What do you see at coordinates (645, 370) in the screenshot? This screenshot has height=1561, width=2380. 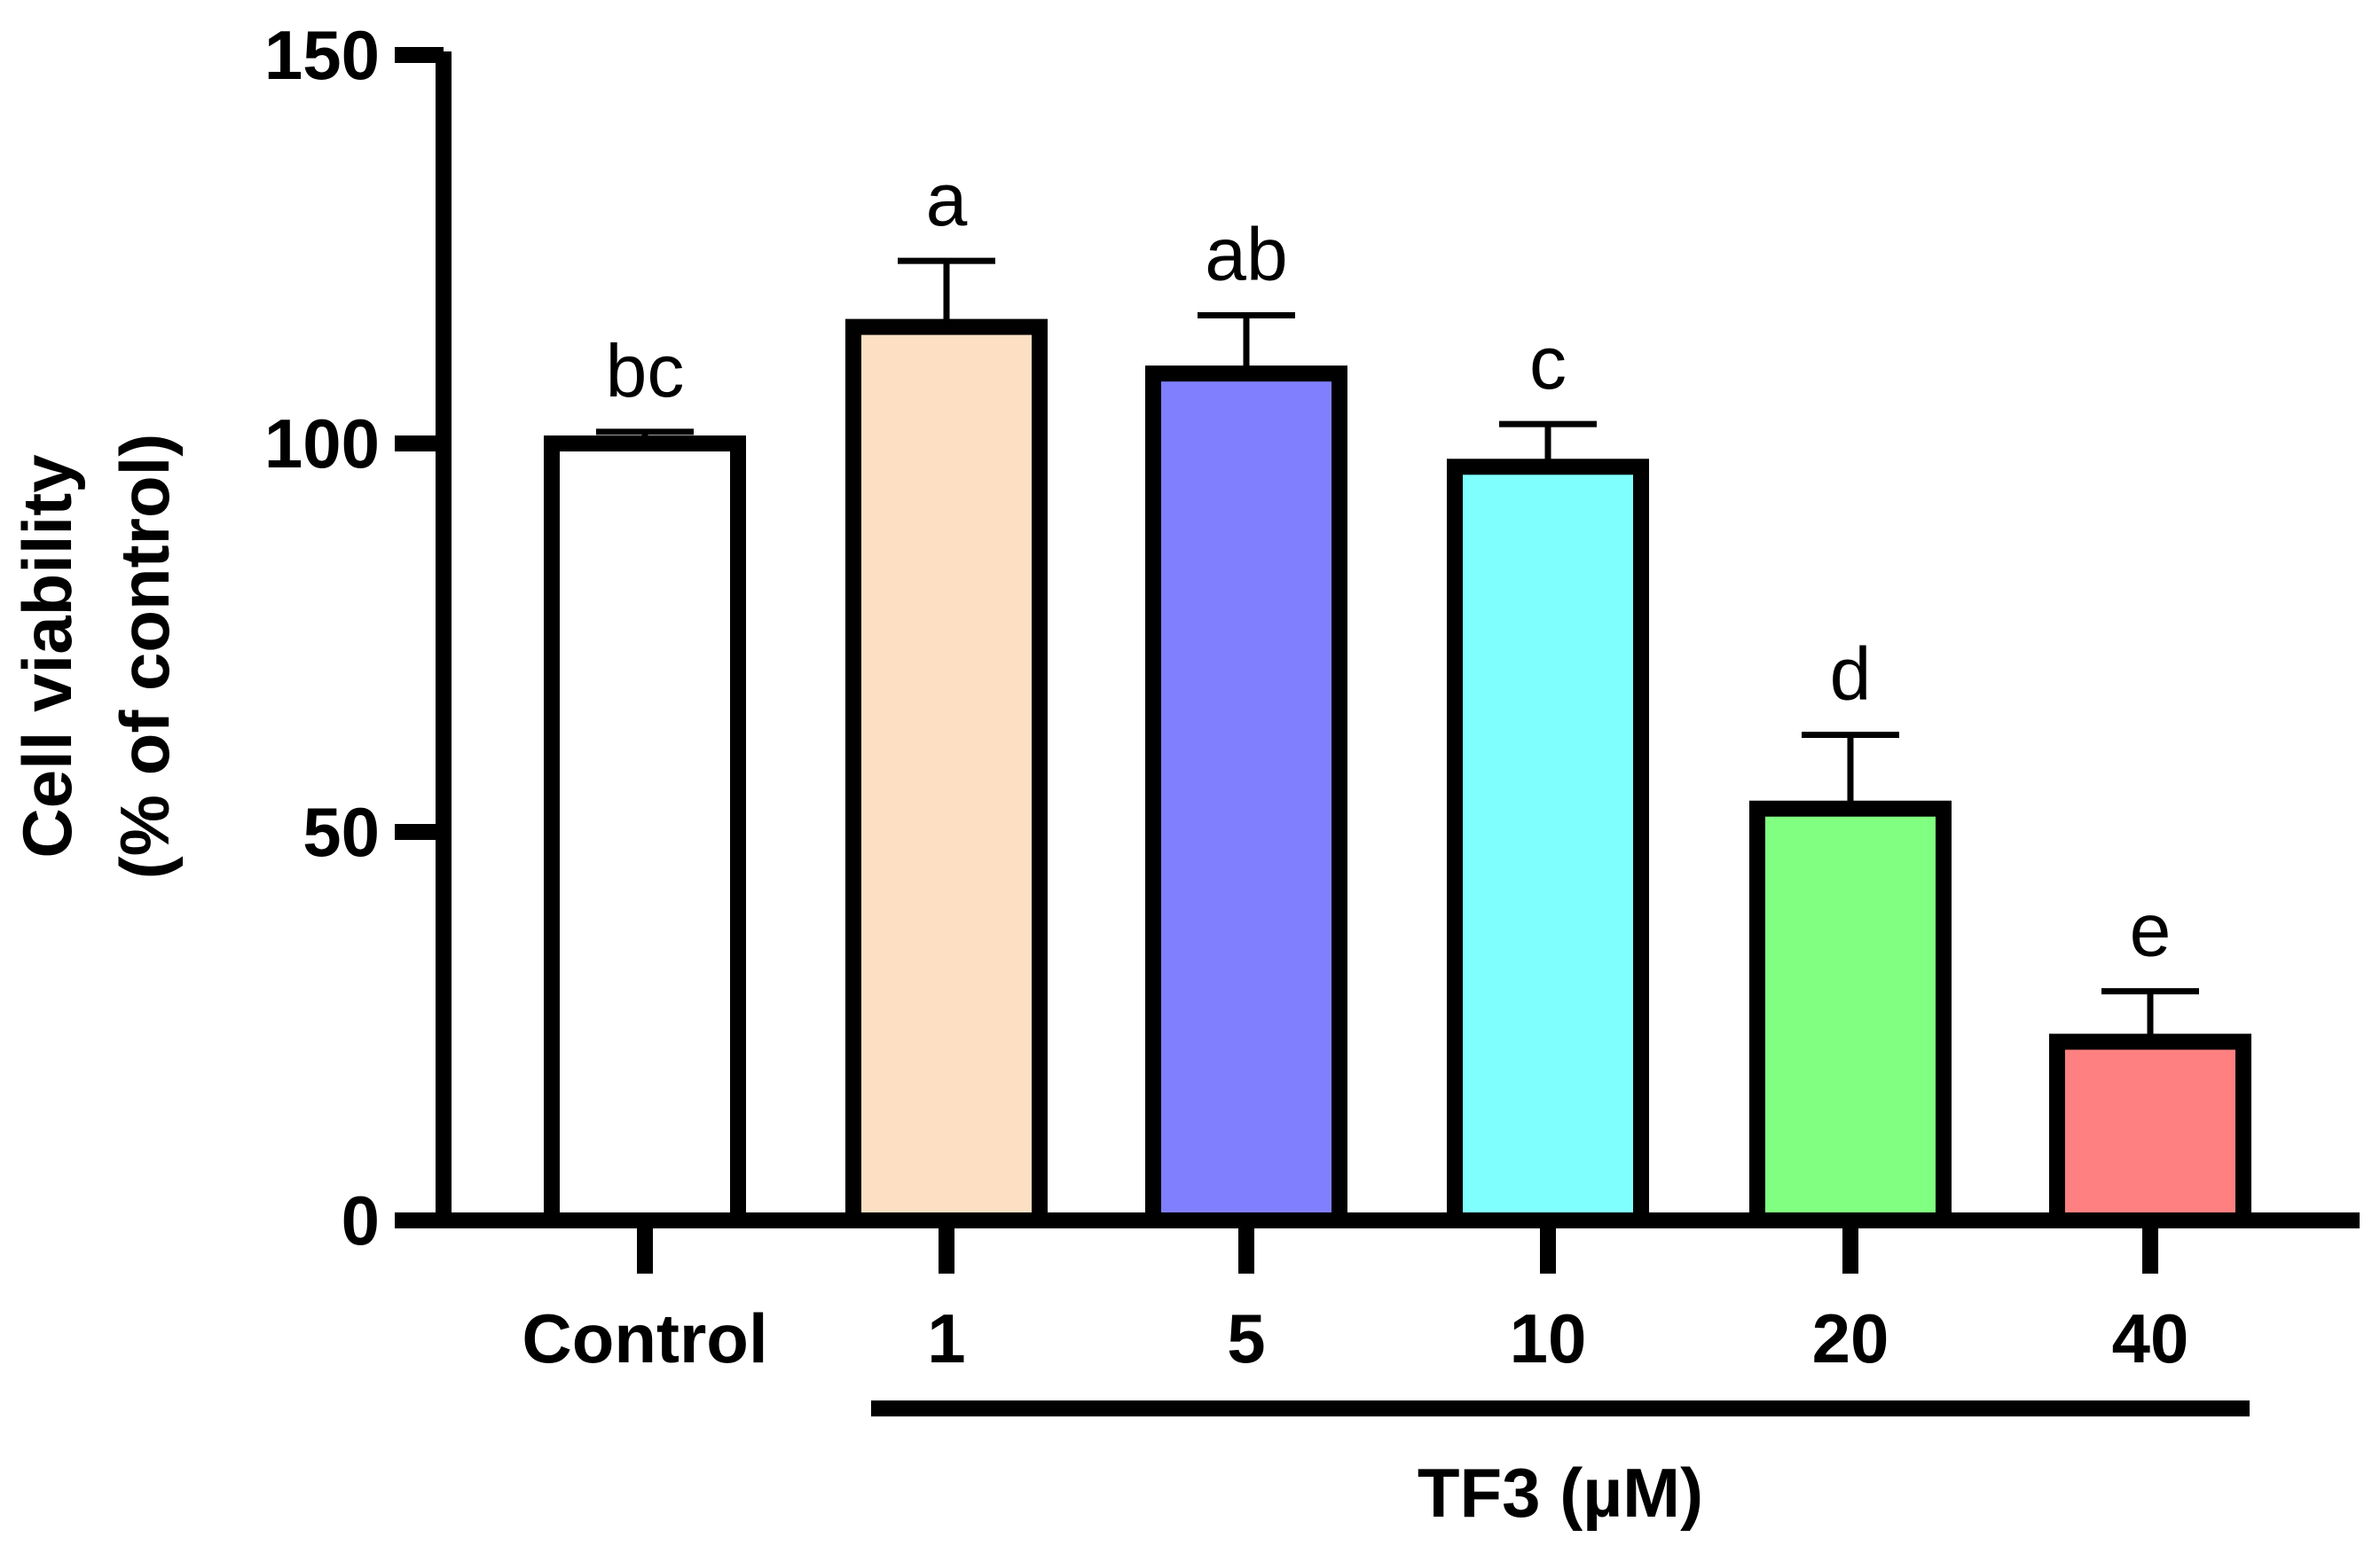 I see `significance-label: bc` at bounding box center [645, 370].